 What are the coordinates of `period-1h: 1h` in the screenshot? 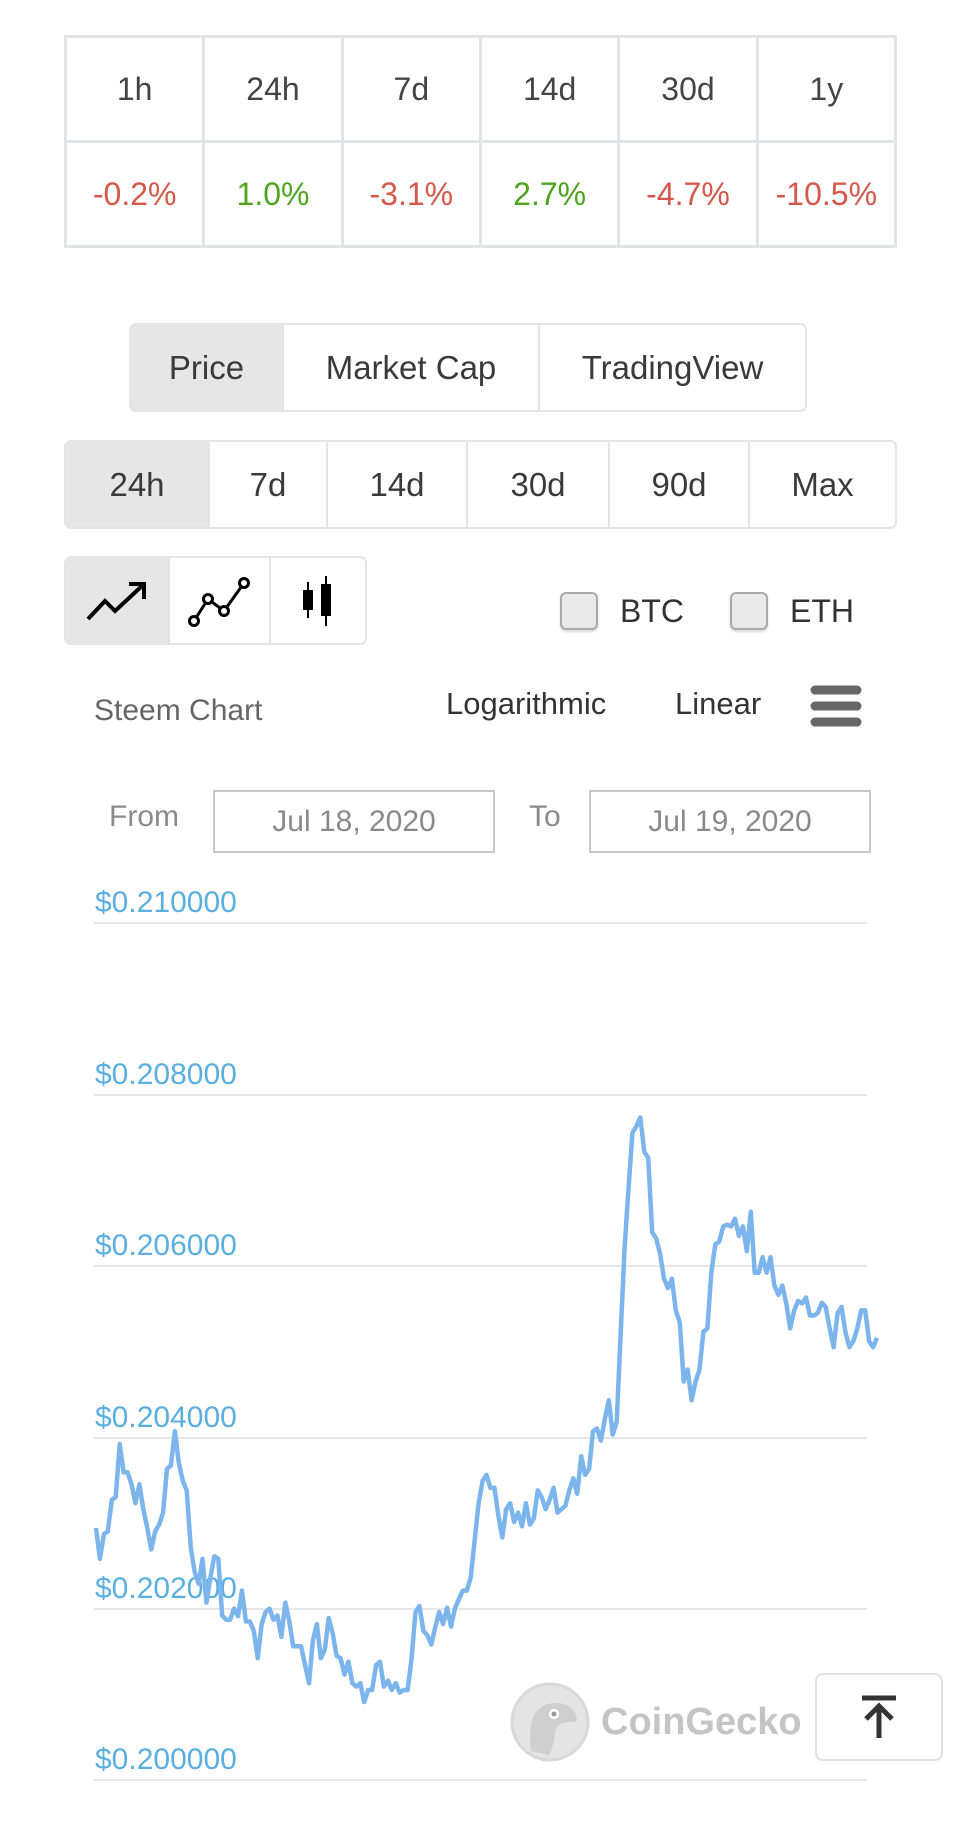 It's located at (134, 89).